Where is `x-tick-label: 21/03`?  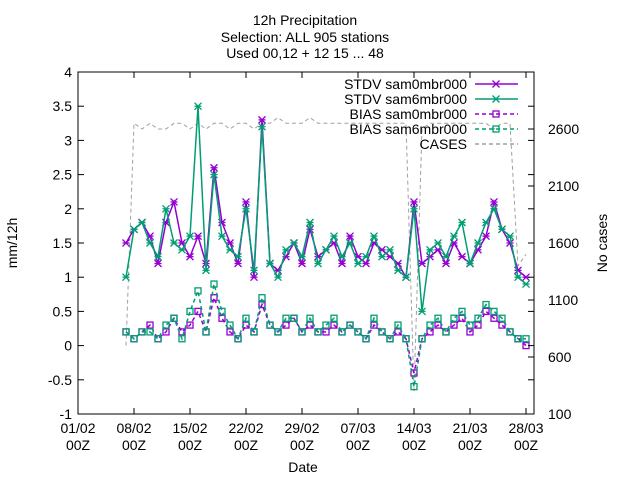
x-tick-label: 21/03 is located at coordinates (469, 428).